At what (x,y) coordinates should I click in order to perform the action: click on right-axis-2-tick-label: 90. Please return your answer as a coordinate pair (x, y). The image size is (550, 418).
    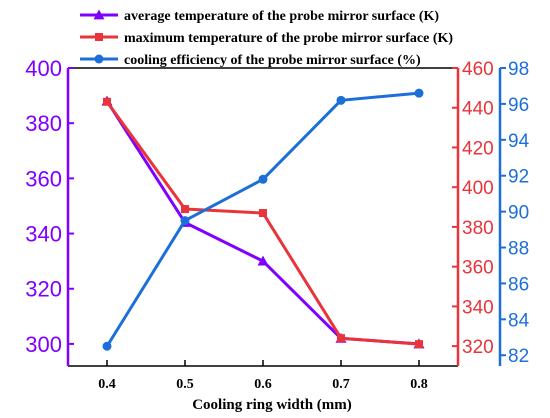
    Looking at the image, I should click on (518, 213).